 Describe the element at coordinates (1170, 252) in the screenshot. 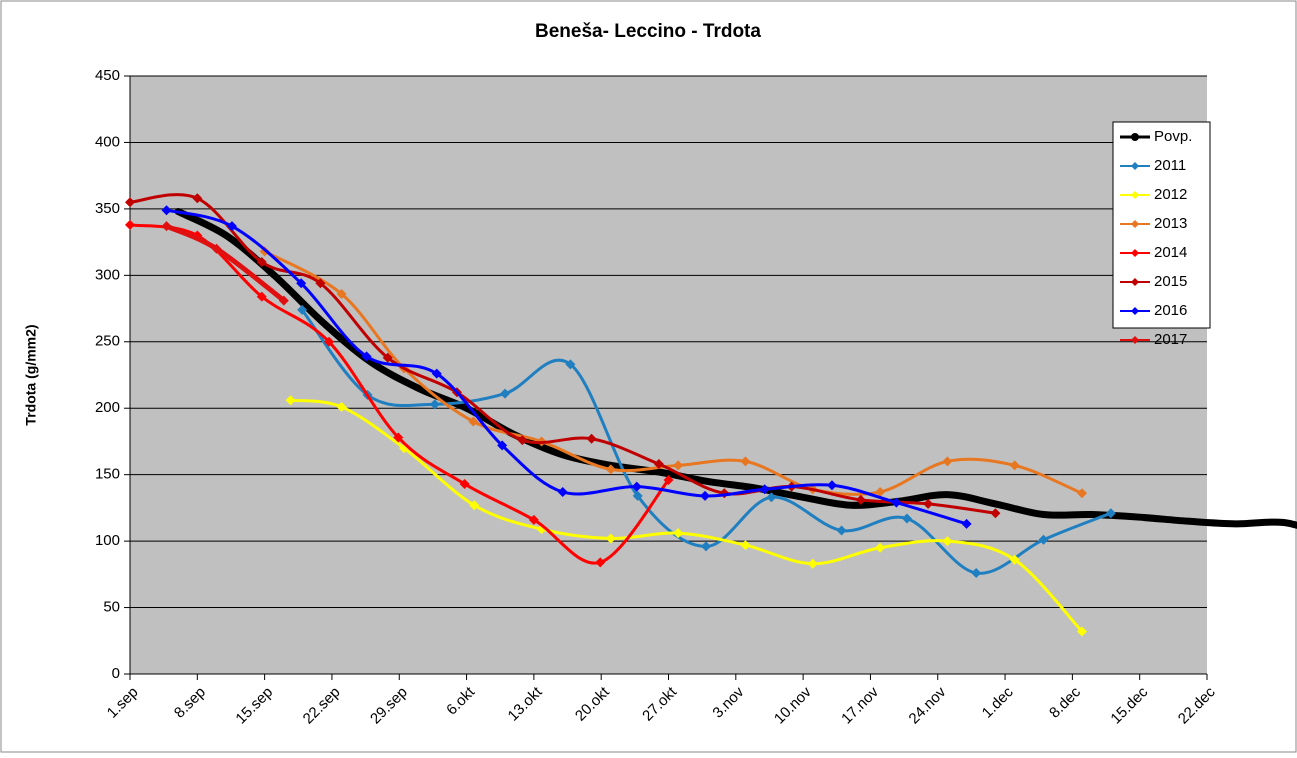

I see `legend-label: 2014` at that location.